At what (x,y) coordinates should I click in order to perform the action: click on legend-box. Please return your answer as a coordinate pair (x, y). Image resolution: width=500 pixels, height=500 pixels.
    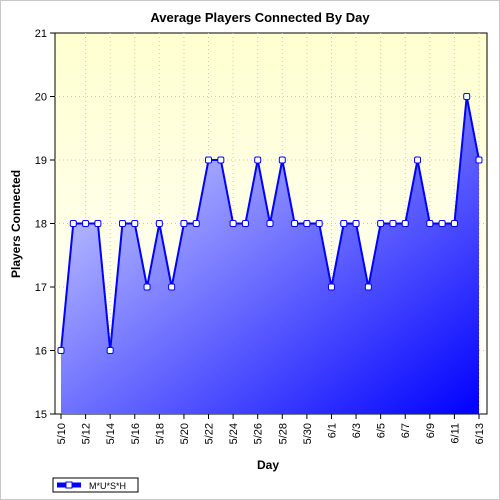
    Looking at the image, I should click on (95, 485).